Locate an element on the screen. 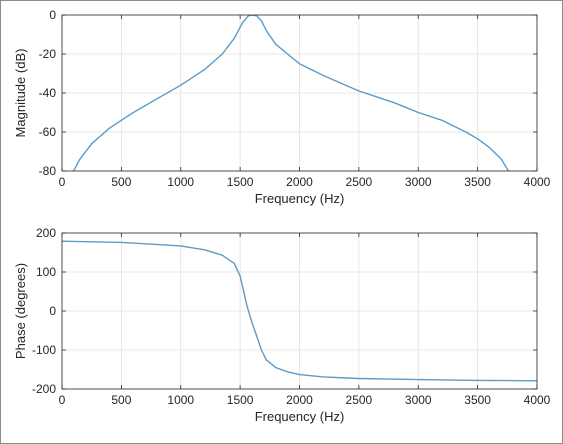  y-tick-label: -80 is located at coordinates (48, 171).